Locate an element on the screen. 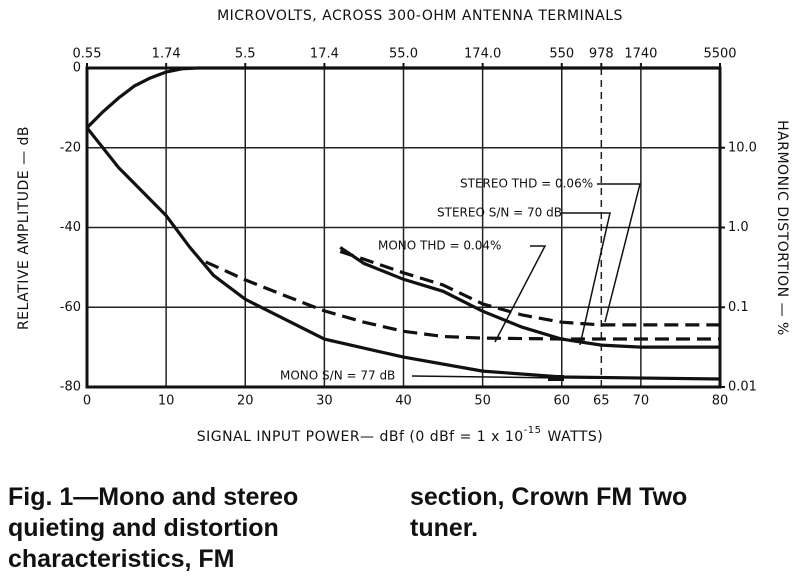  x2-tick-label: 1.74 is located at coordinates (166, 54).